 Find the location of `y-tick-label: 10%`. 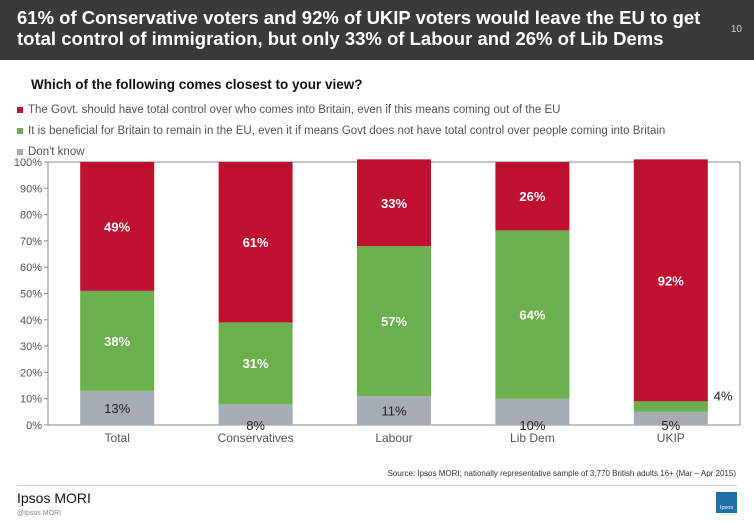

y-tick-label: 10% is located at coordinates (31, 400).